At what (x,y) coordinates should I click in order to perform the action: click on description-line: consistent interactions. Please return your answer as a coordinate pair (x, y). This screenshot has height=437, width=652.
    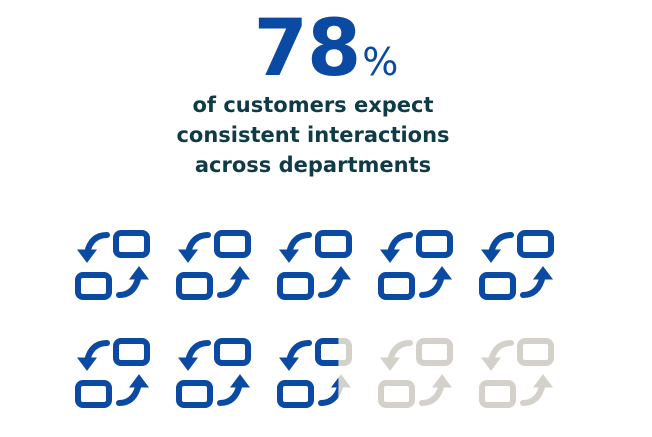
    Looking at the image, I should click on (313, 135).